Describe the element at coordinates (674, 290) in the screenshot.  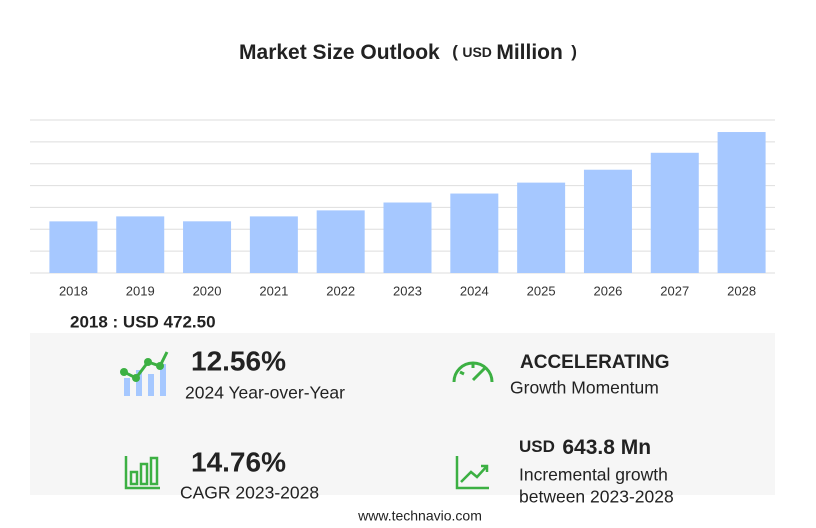
I see `x-tick-label: 2027` at that location.